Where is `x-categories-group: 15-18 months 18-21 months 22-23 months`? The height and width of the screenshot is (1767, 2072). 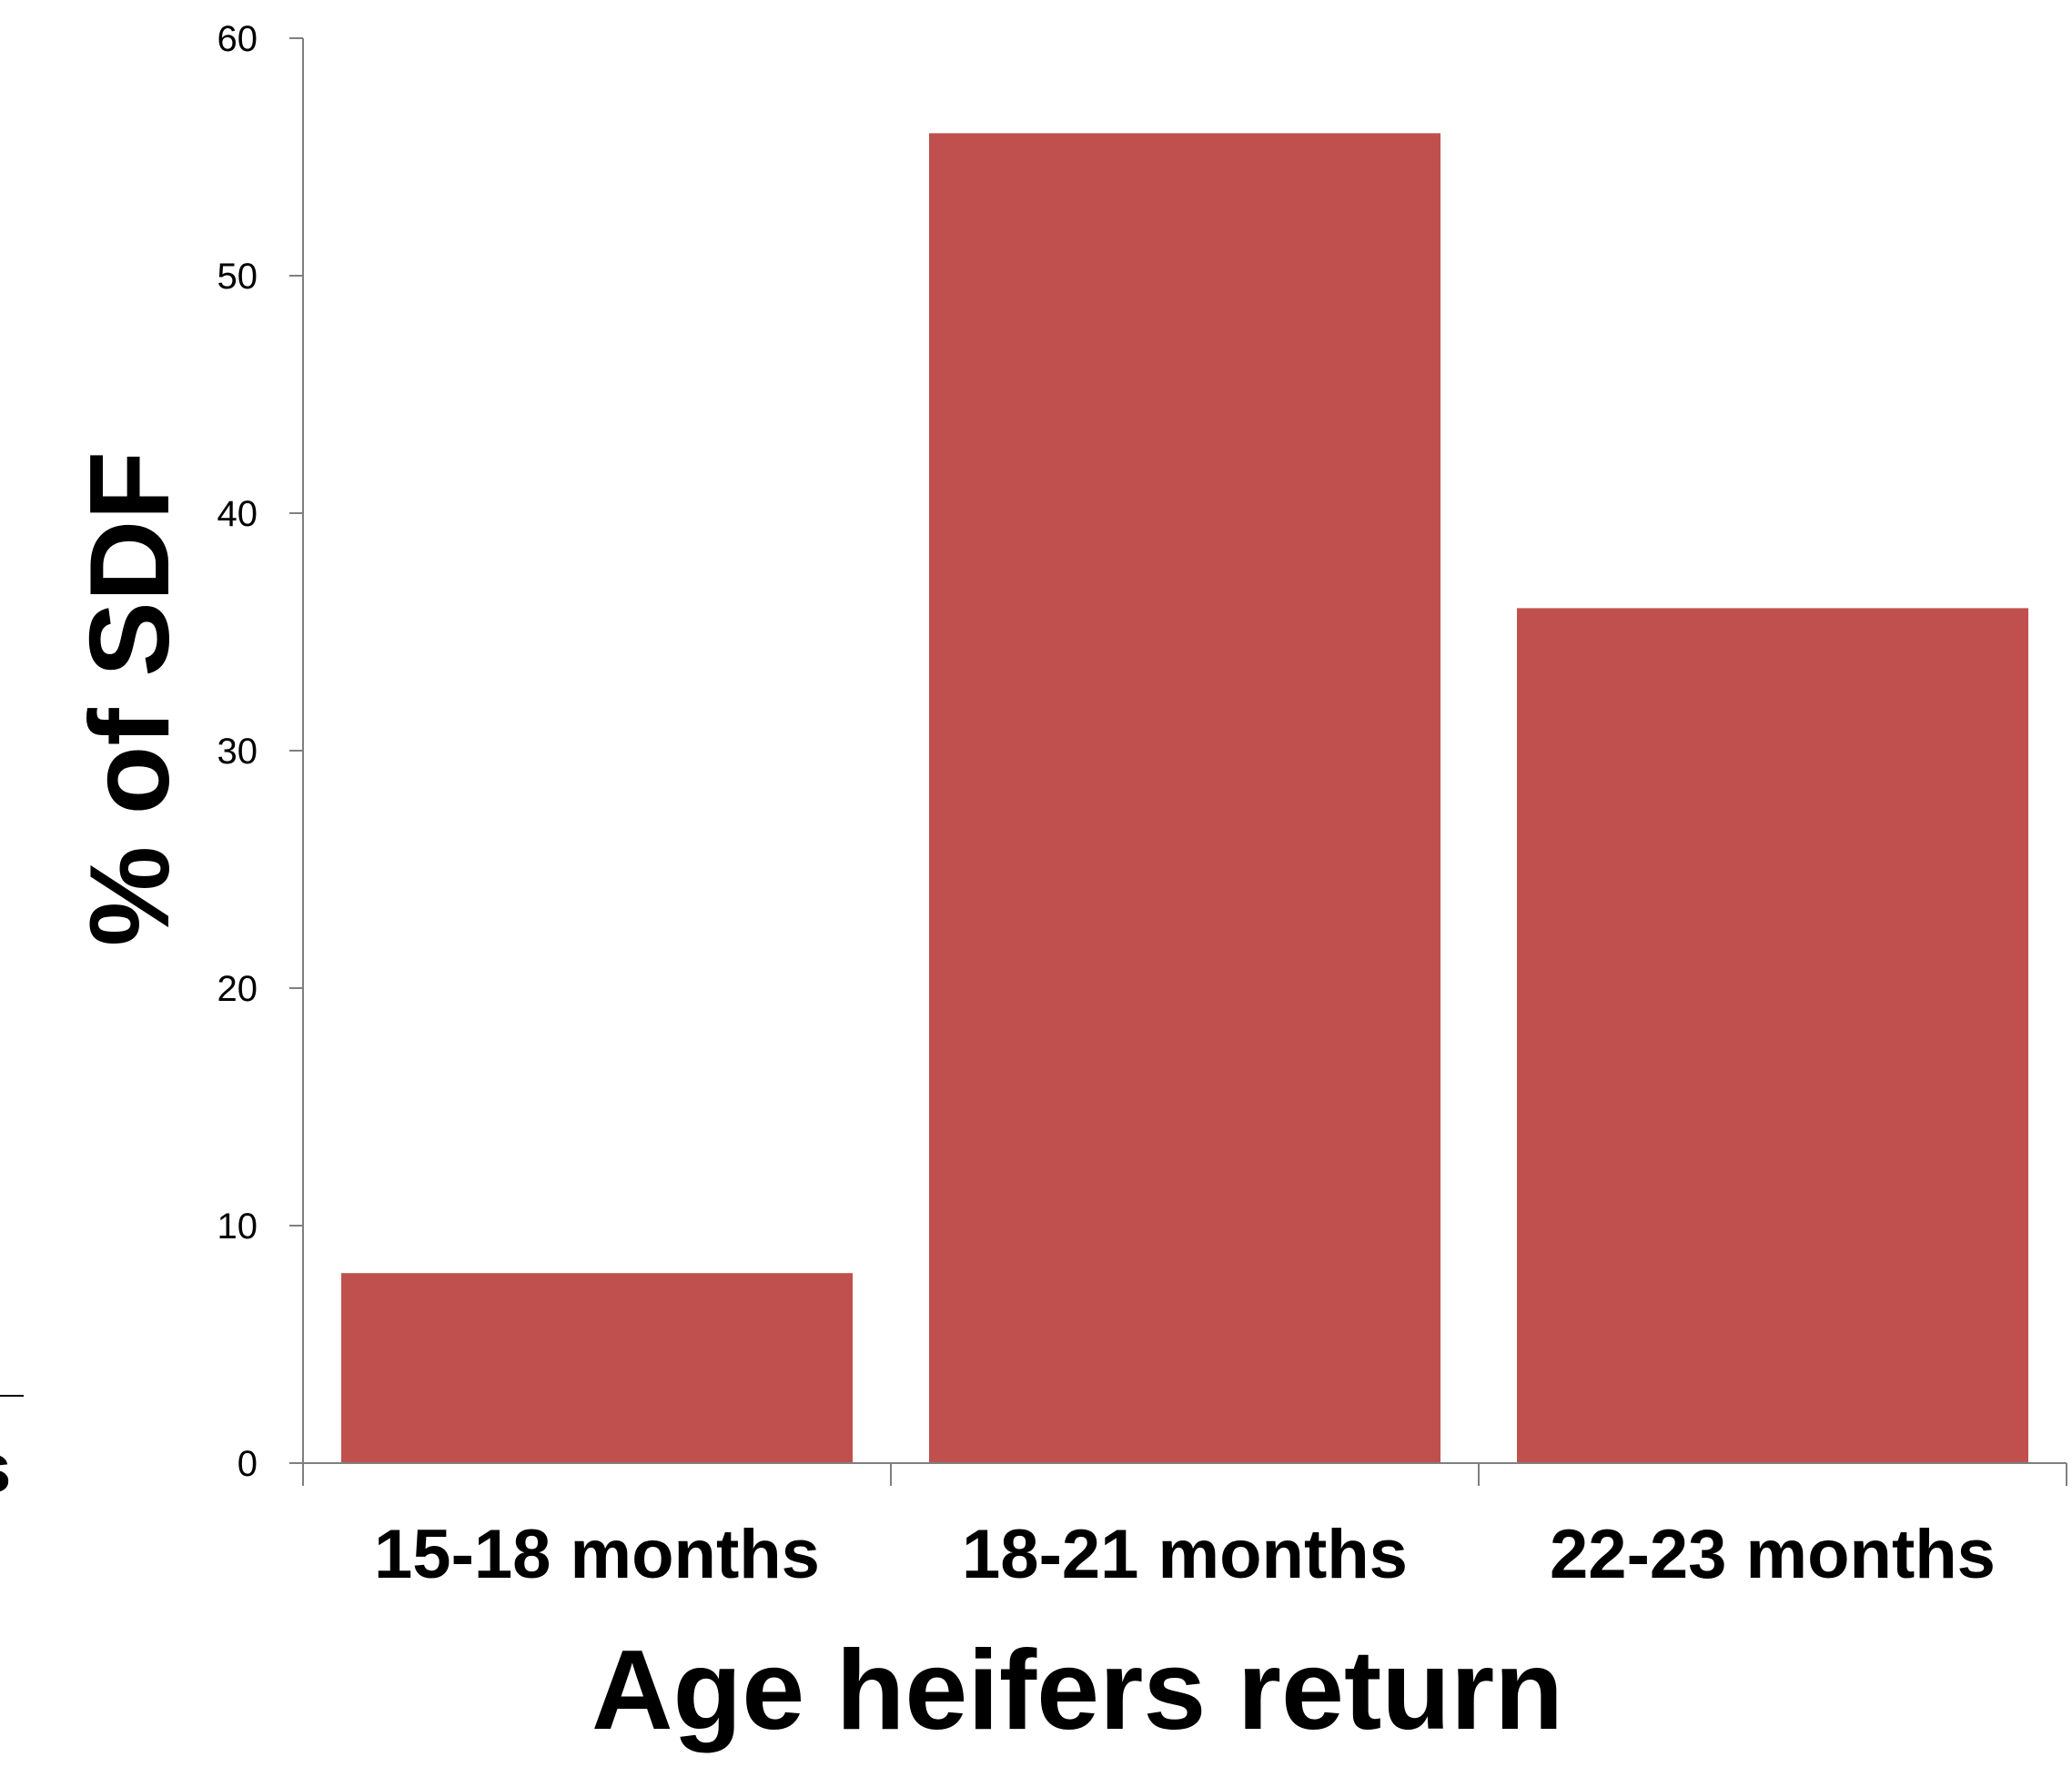
x-categories-group: 15-18 months 18-21 months 22-23 months is located at coordinates (1185, 1554).